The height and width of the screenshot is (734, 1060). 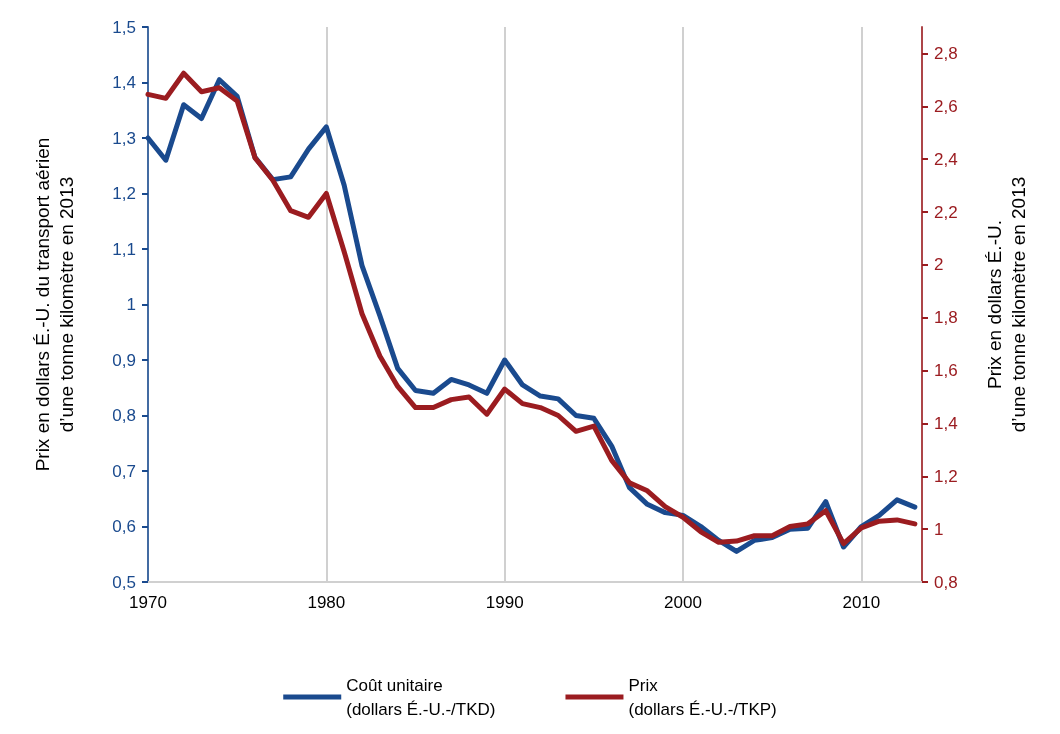 I want to click on y-tick-label: 0,8, so click(x=124, y=415).